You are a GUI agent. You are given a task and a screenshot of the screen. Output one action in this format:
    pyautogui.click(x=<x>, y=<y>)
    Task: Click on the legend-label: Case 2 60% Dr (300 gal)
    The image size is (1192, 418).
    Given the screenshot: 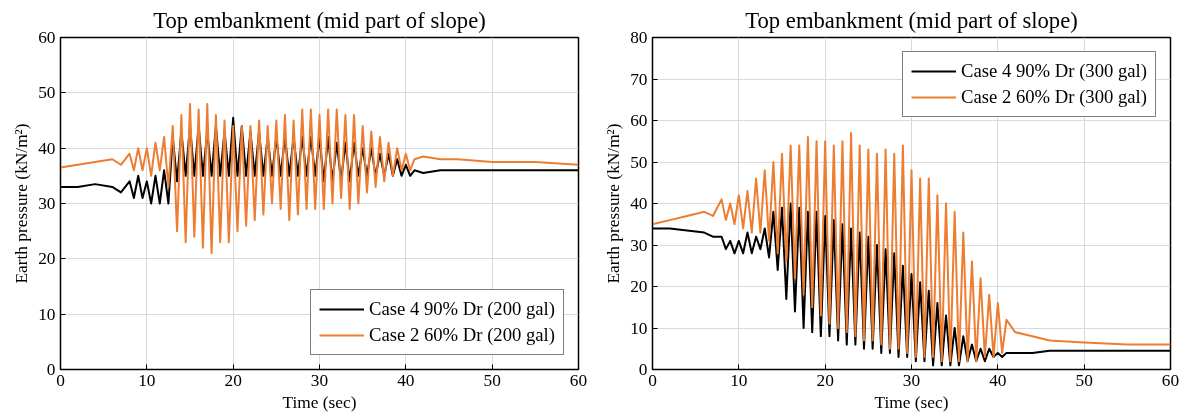 What is the action you would take?
    pyautogui.click(x=1054, y=97)
    